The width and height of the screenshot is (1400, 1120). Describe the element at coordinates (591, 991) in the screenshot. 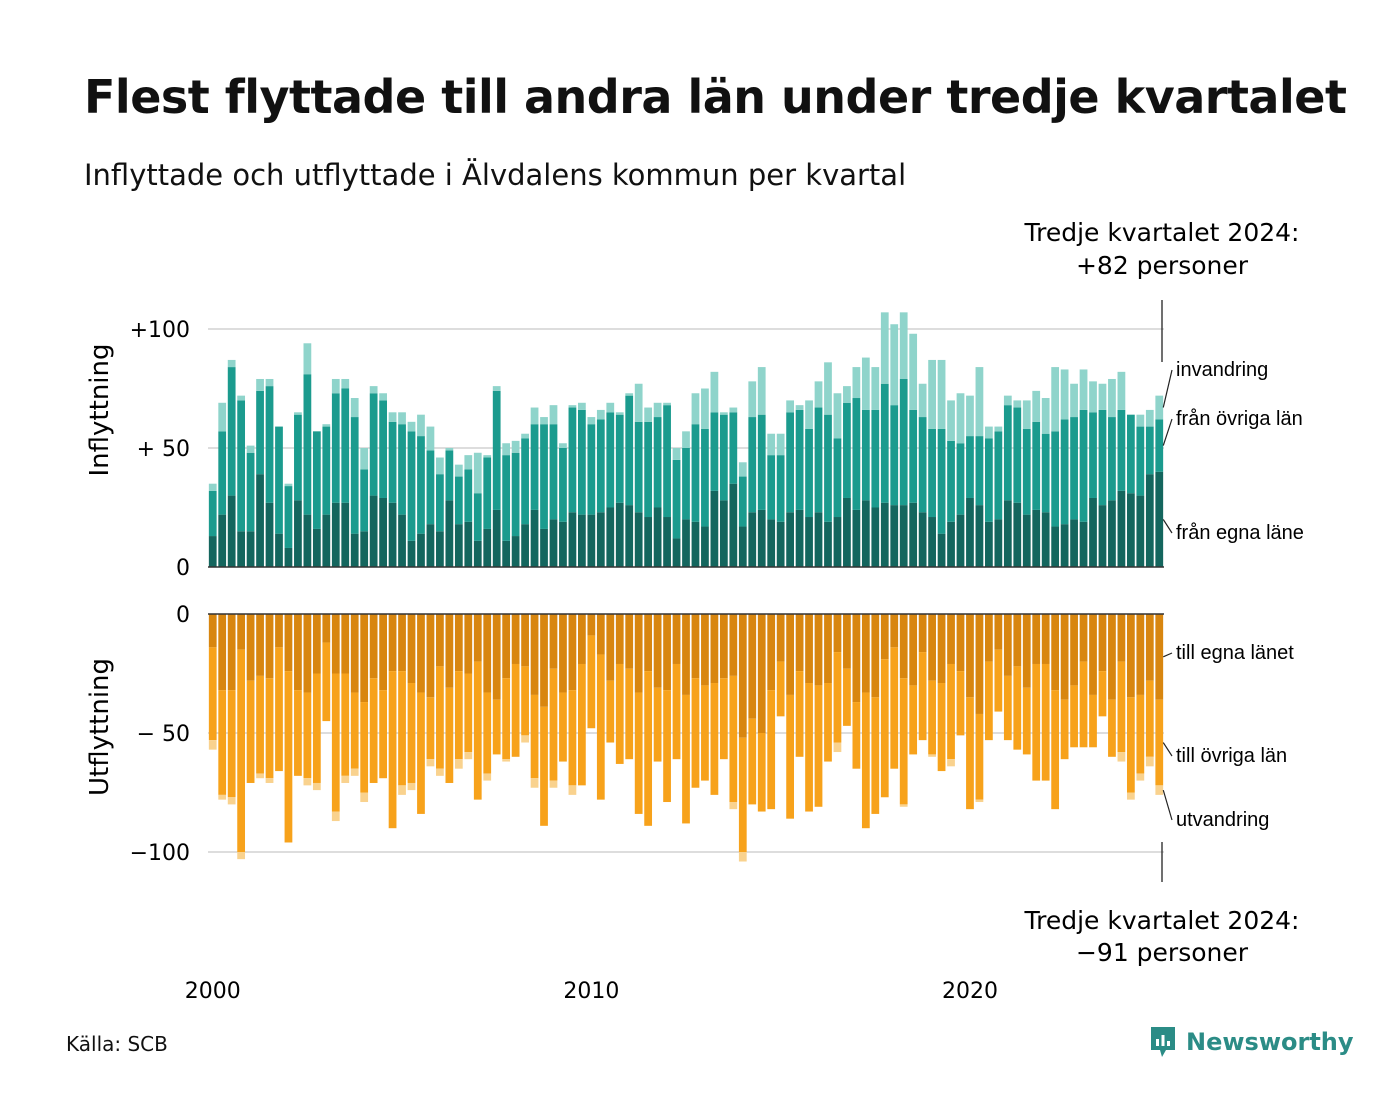

I see `x-tick-label: 2010` at that location.